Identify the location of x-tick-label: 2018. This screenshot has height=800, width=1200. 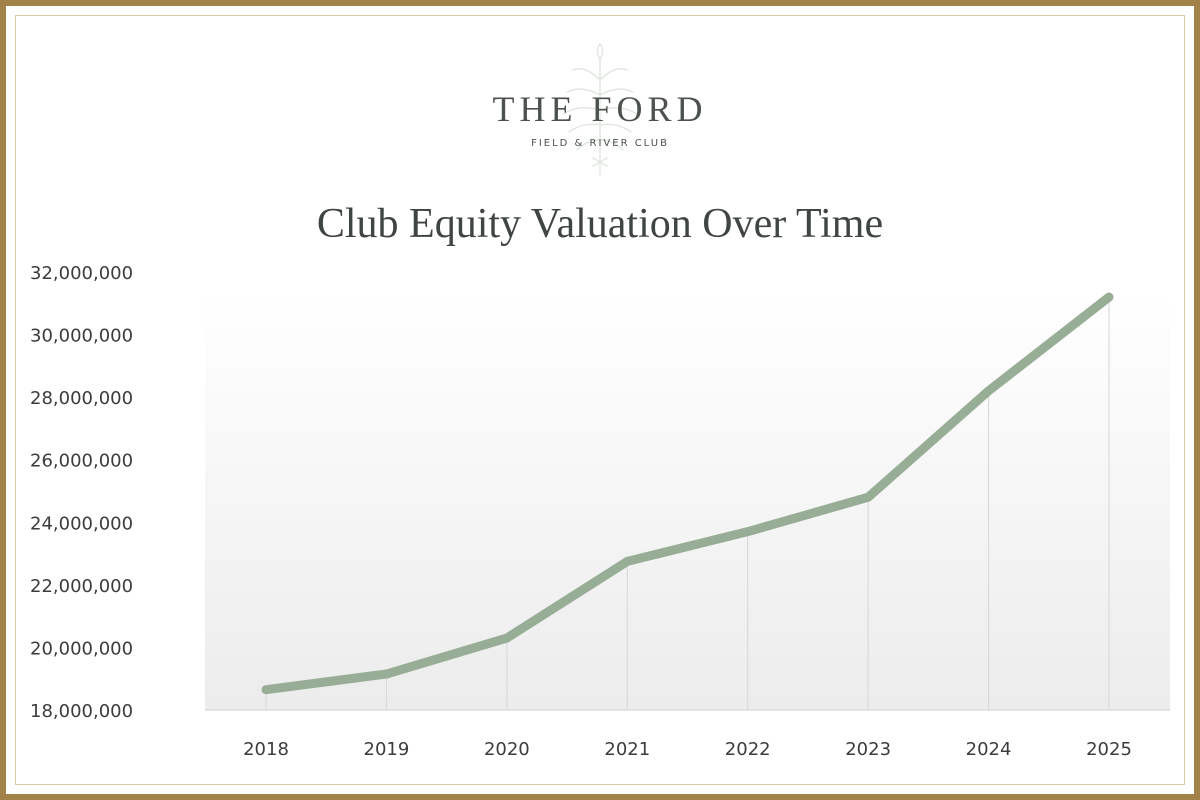
(266, 749).